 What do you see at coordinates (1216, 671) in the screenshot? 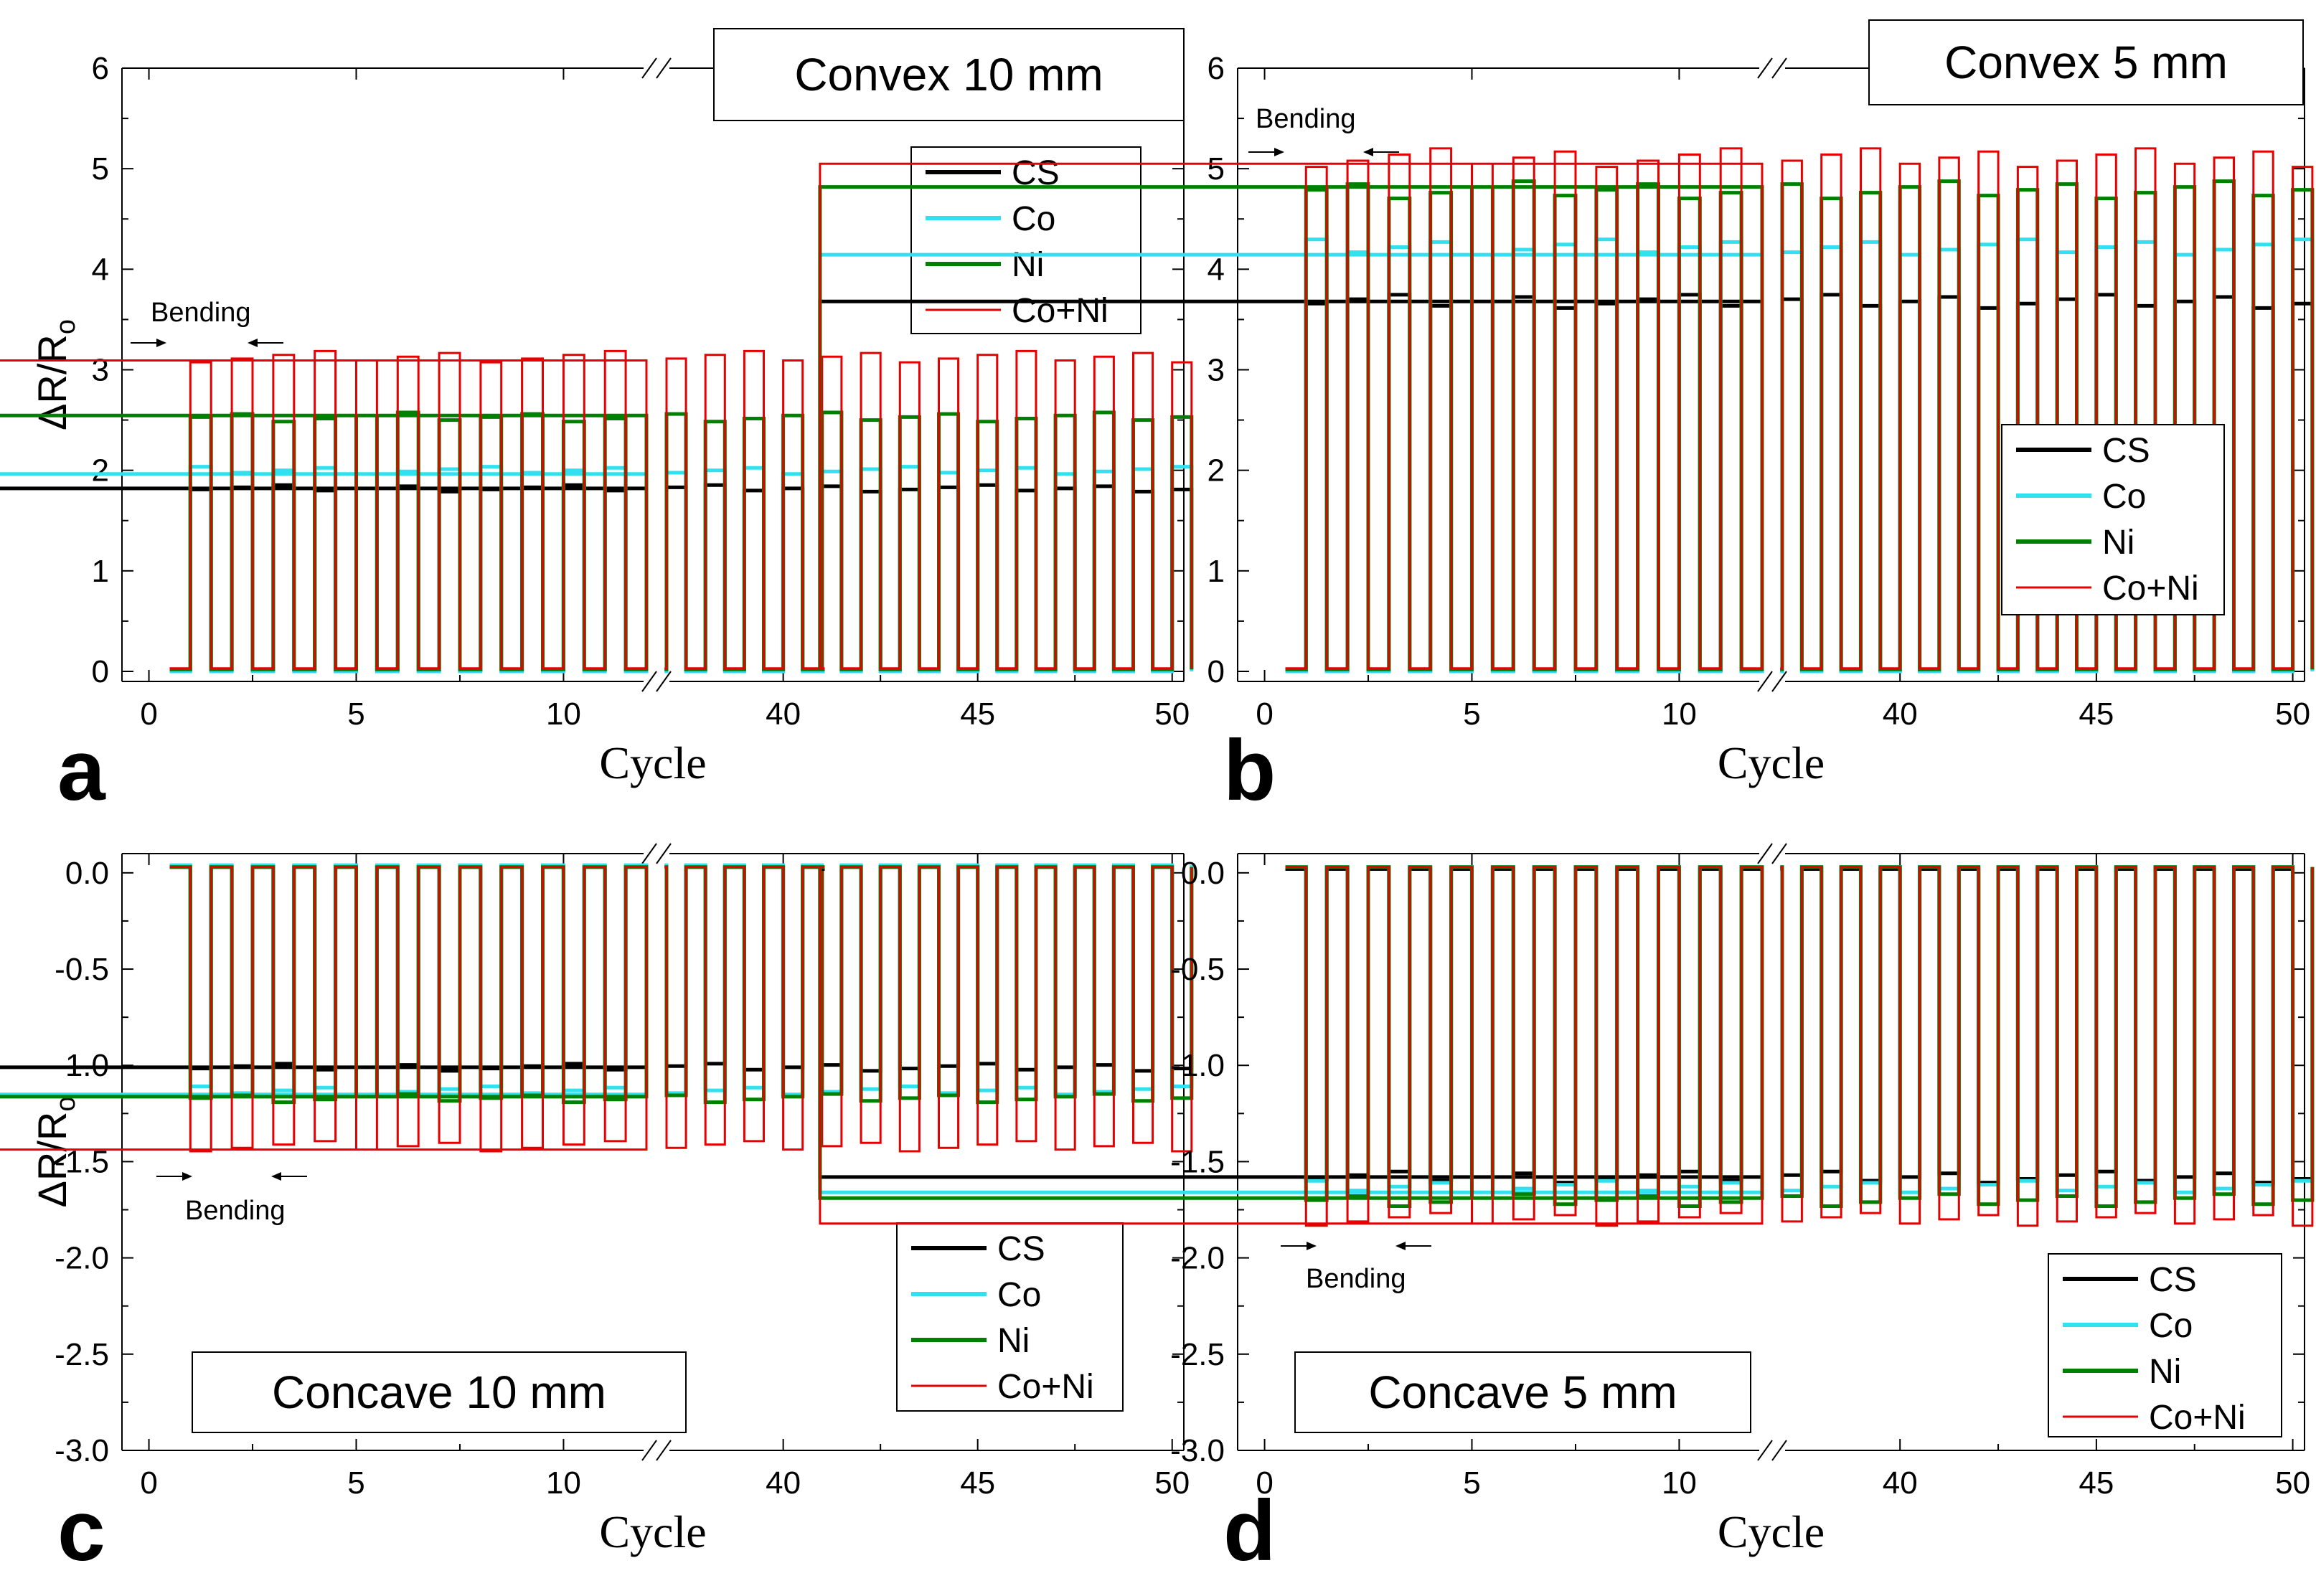
I see `y-tick-label: 0` at bounding box center [1216, 671].